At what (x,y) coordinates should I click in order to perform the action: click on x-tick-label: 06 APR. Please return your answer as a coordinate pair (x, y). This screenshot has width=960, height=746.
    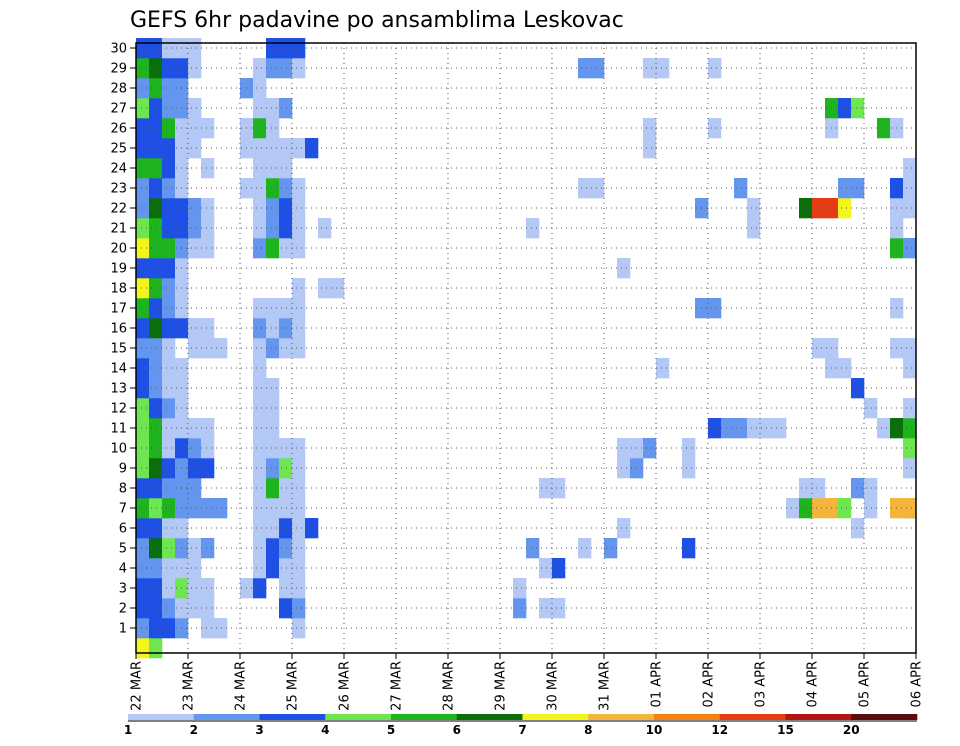
    Looking at the image, I should click on (917, 684).